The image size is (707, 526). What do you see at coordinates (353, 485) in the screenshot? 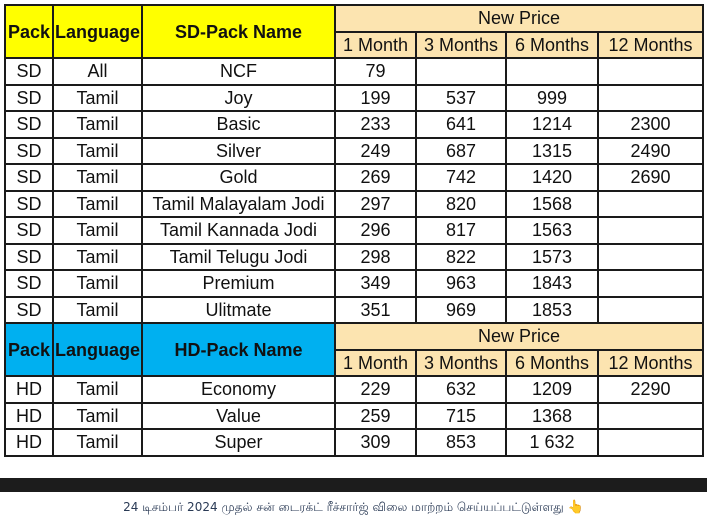
I see `image-bottom-strip` at bounding box center [353, 485].